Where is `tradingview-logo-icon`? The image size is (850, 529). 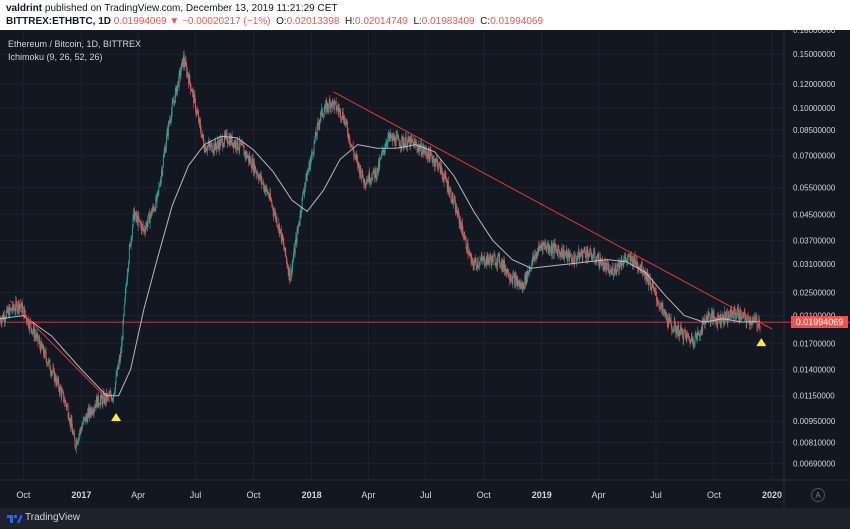 tradingview-logo-icon is located at coordinates (14, 518).